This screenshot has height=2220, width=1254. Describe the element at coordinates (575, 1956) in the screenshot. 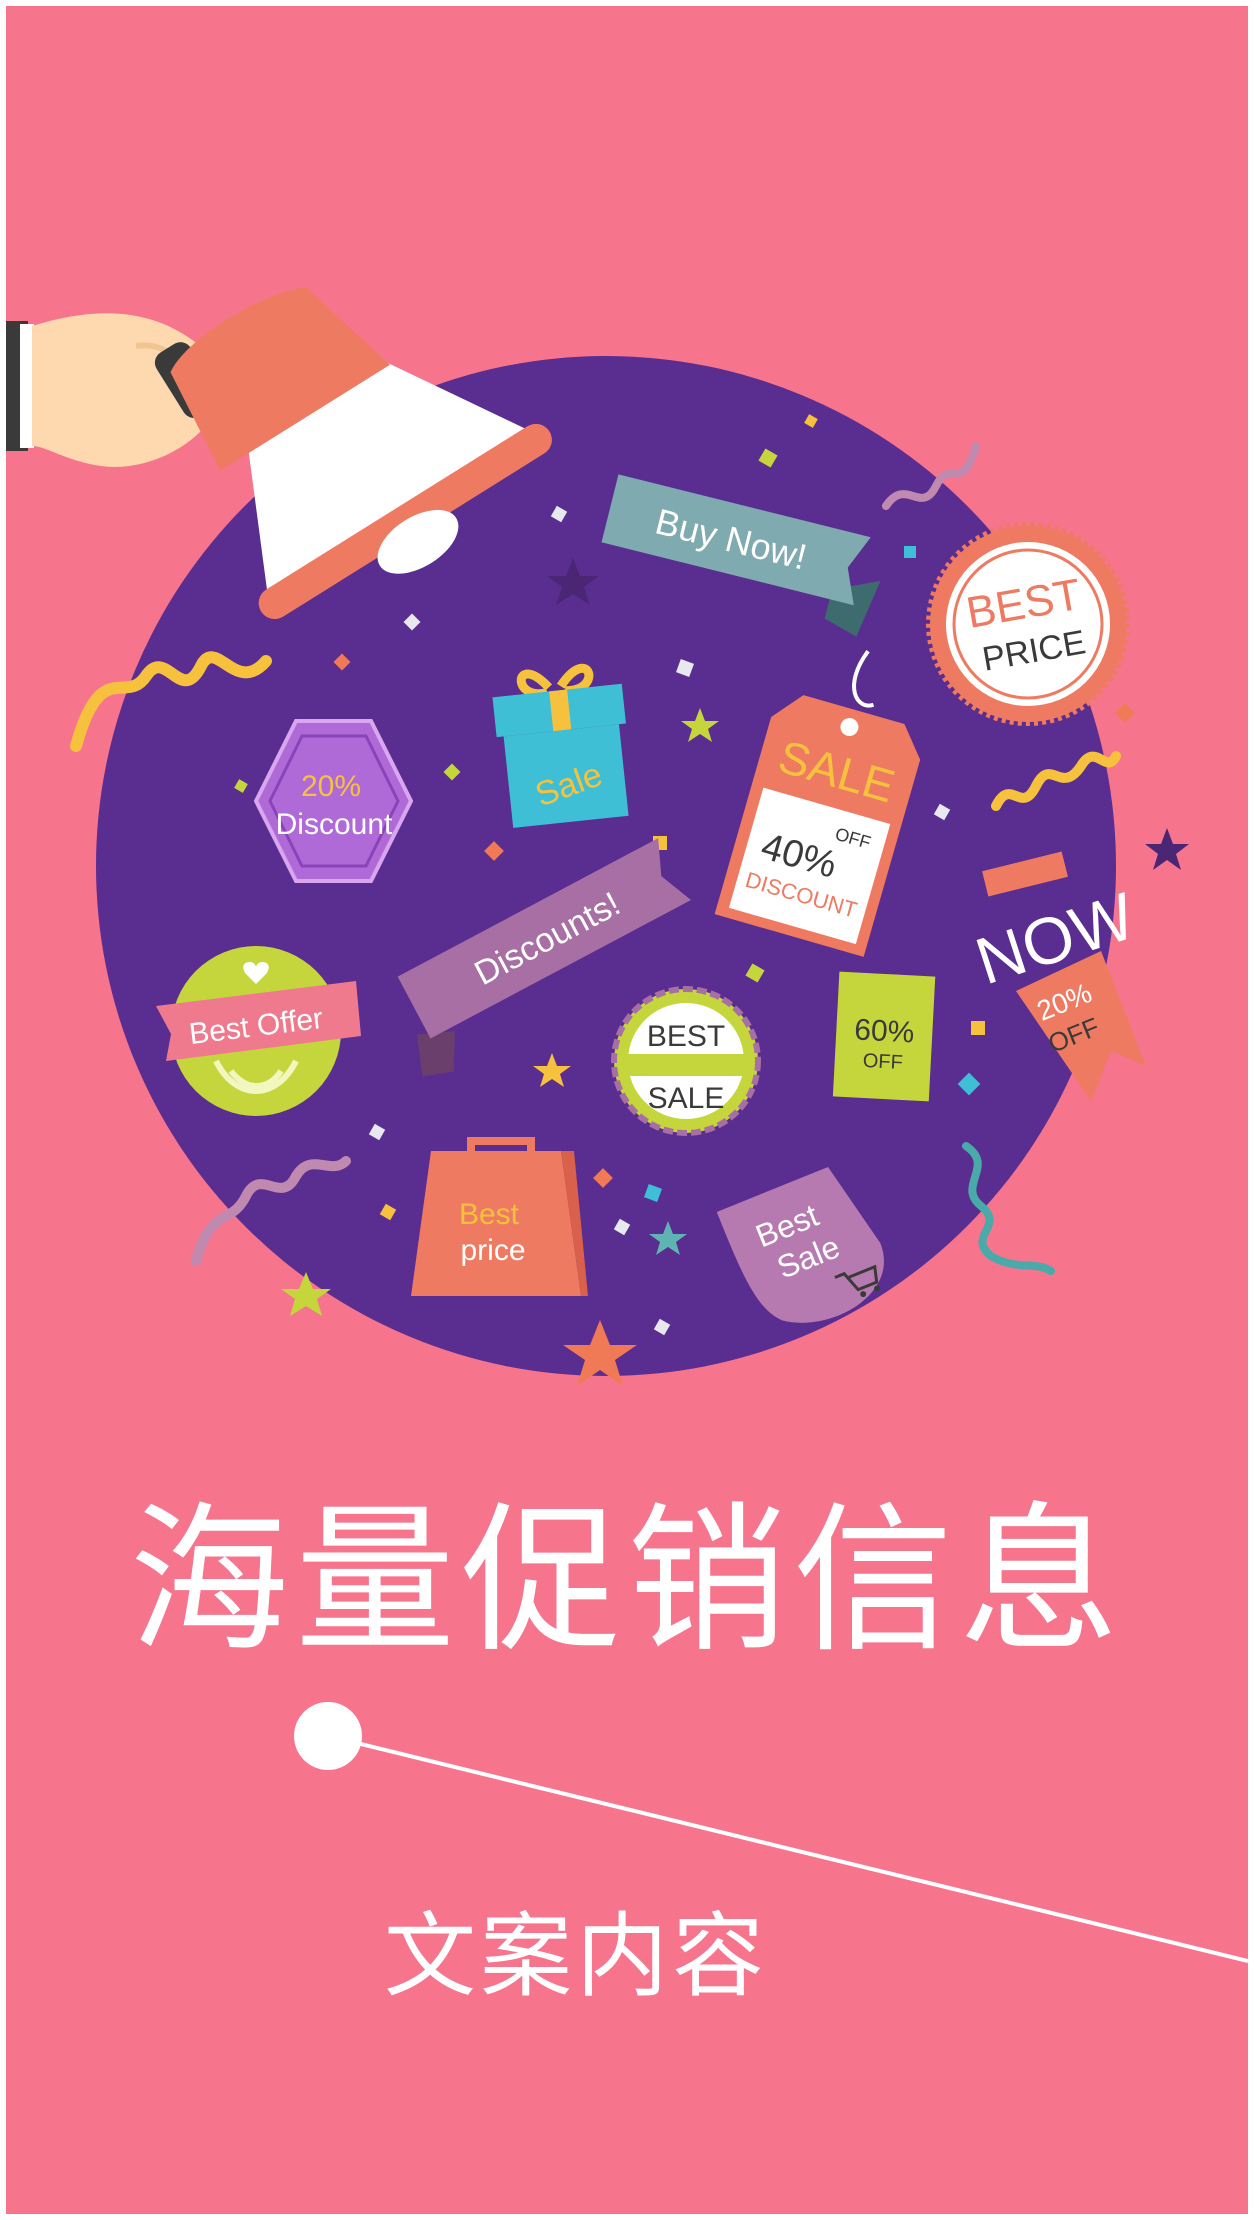

I see `subline: 文案内容` at that location.